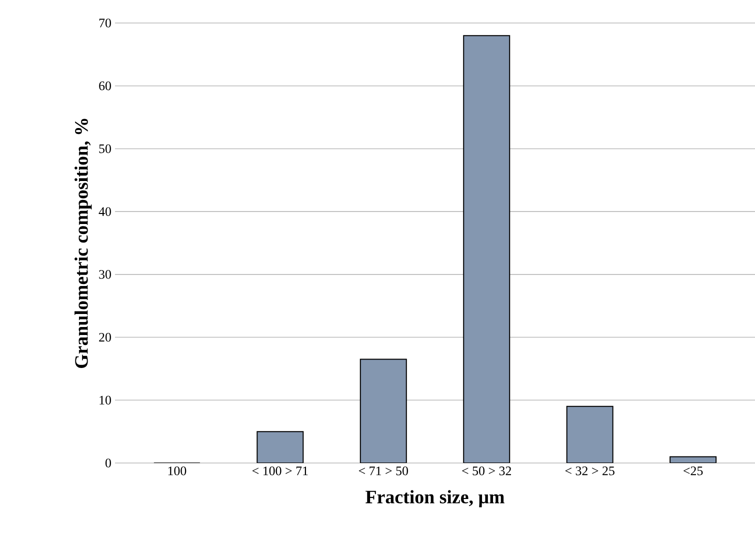 The height and width of the screenshot is (551, 755). Describe the element at coordinates (589, 471) in the screenshot. I see `x-tick-label: < 32 > 25` at that location.